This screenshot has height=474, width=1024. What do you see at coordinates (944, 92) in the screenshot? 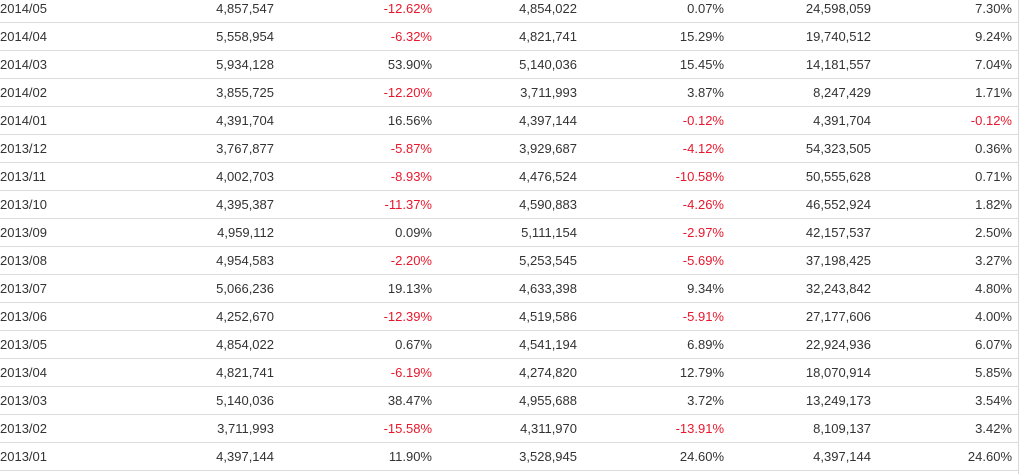
I see `change-3-cell: 1.71%` at bounding box center [944, 92].